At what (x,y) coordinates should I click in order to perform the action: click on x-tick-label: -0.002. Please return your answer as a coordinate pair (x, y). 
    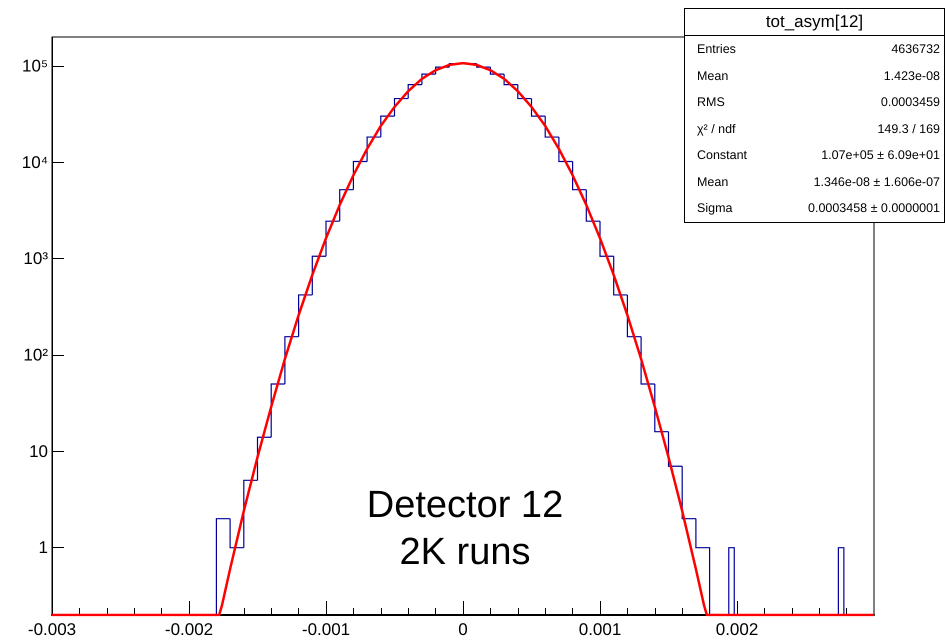
    Looking at the image, I should click on (189, 629).